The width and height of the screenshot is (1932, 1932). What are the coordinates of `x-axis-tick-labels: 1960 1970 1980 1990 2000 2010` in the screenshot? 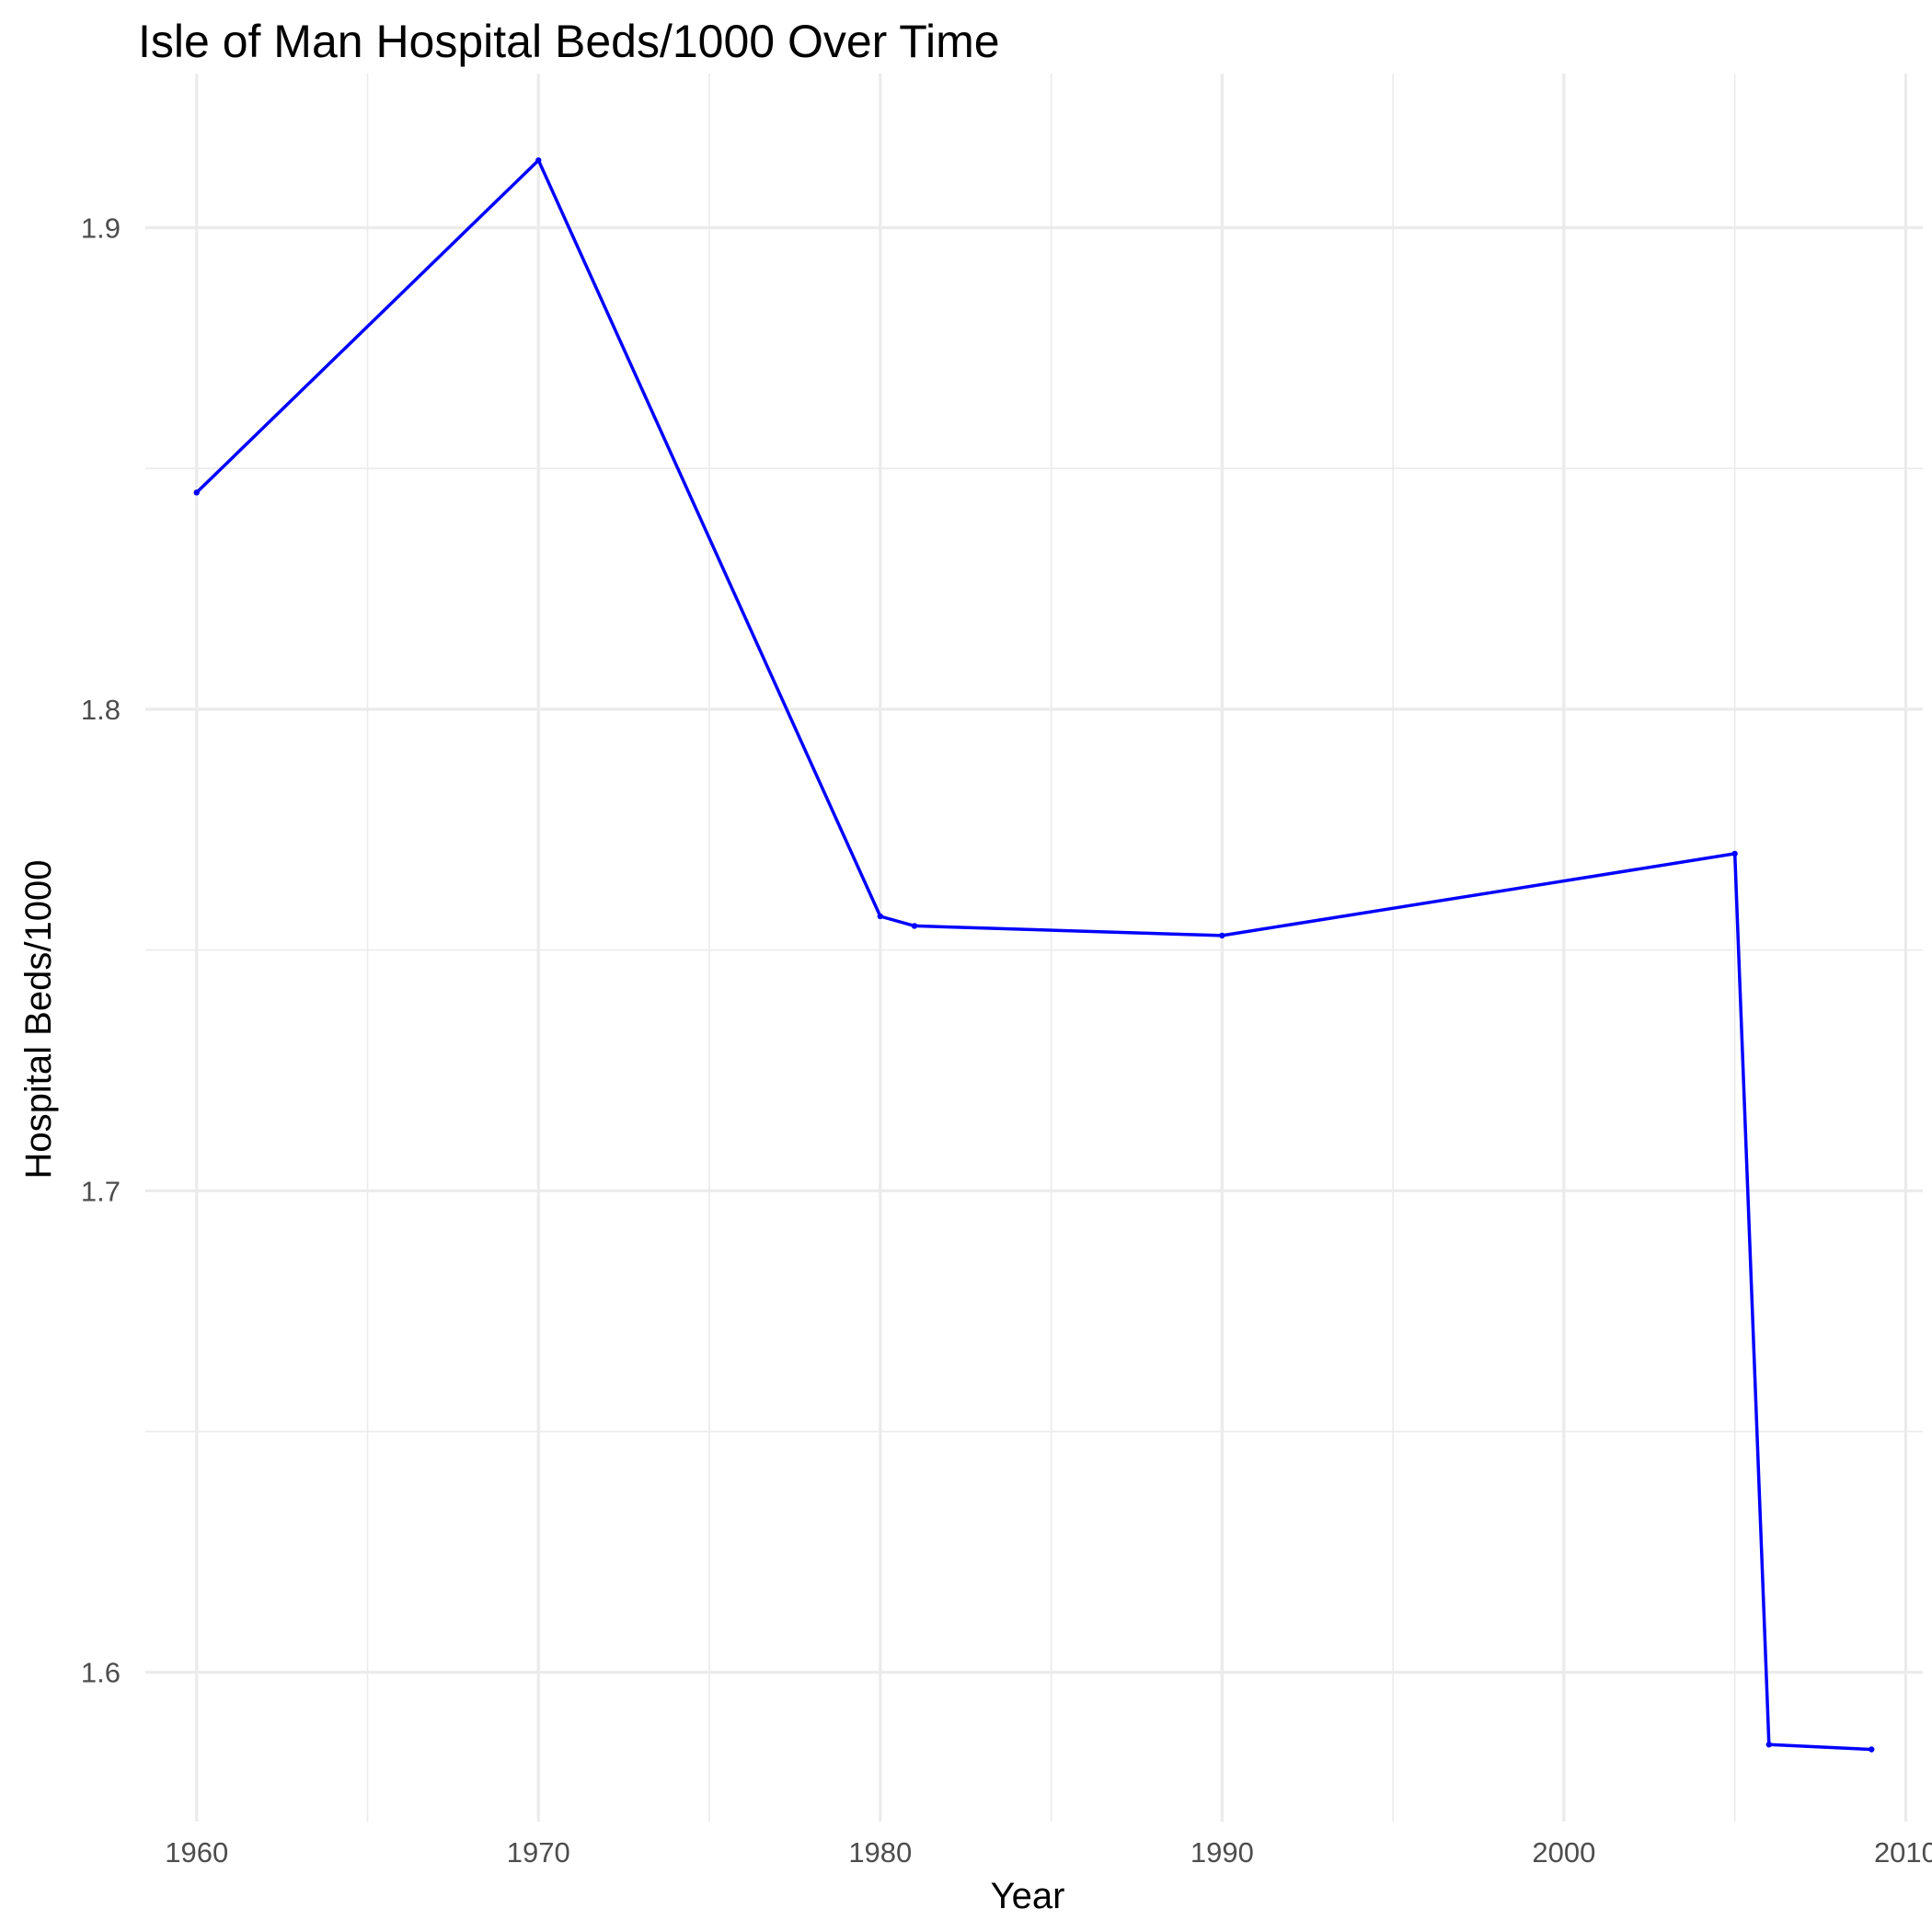 It's located at (1048, 1852).